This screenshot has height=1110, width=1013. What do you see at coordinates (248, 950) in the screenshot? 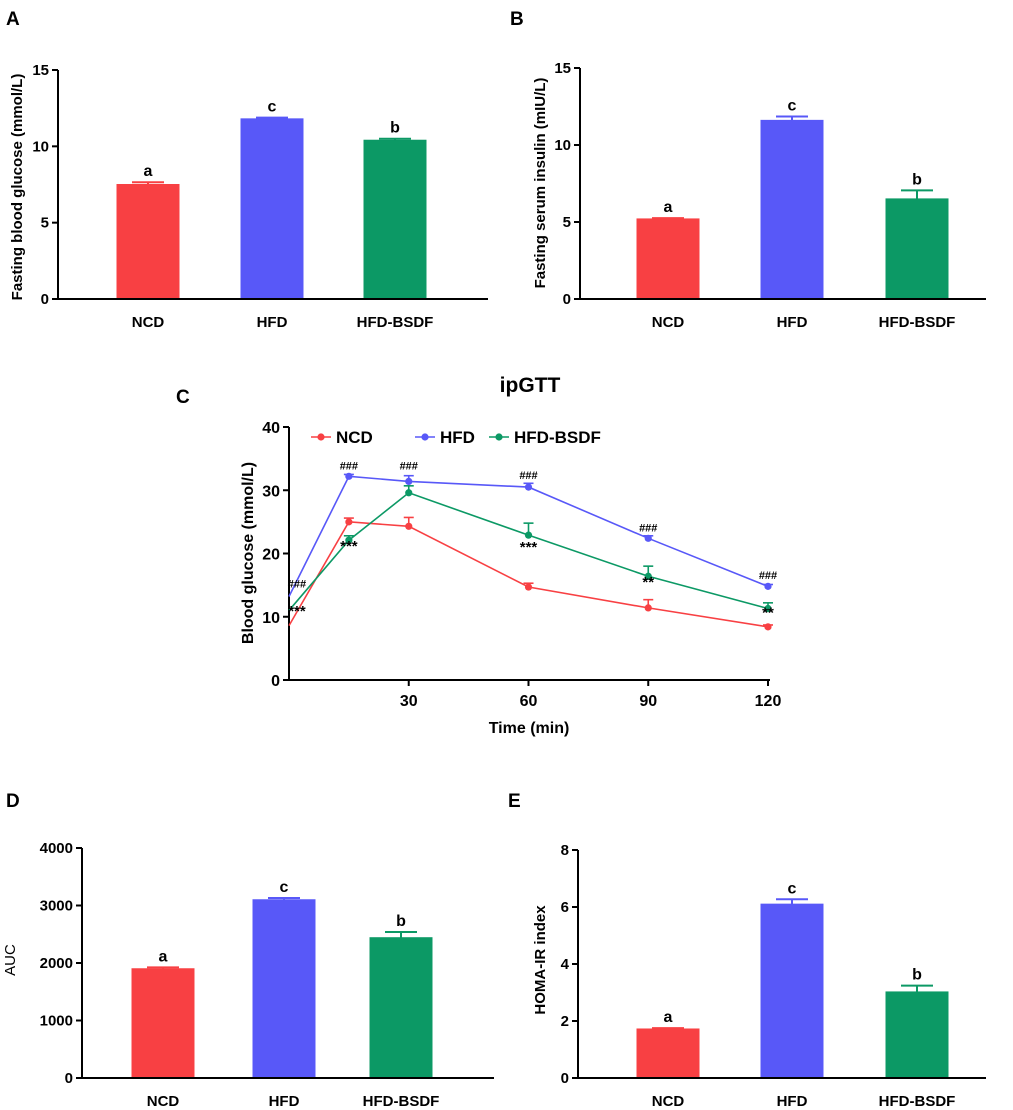
I see `panel-d-auc-chart: D AUC a NCD c HFD b HFD-BSDF 0 1000 2000 3000 4000` at bounding box center [248, 950].